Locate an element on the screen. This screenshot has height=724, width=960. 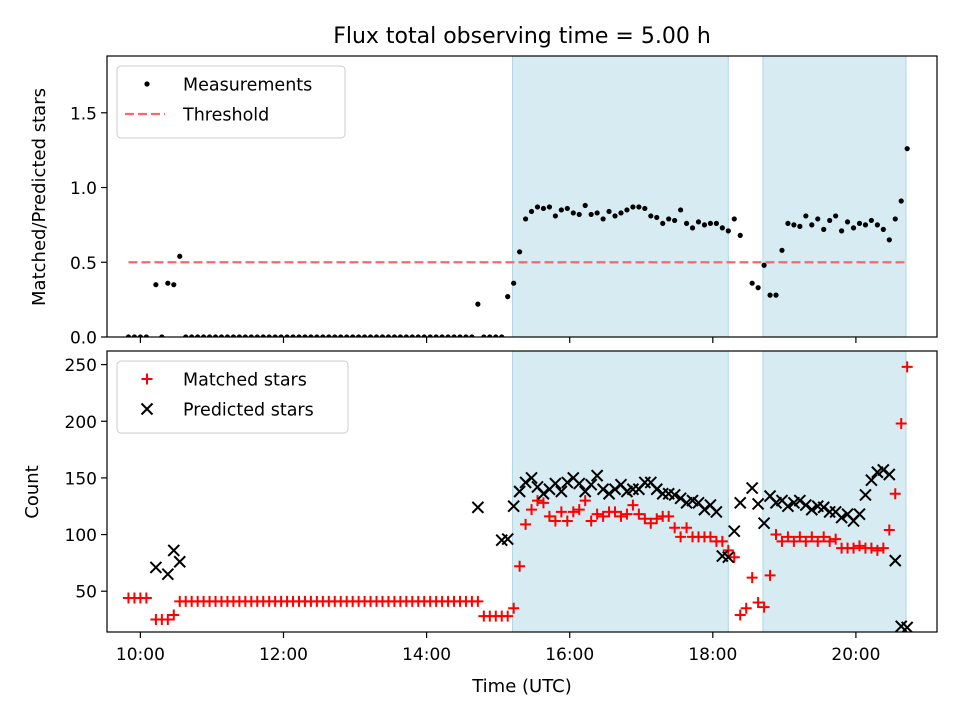
x-tick-label: 14:00 is located at coordinates (426, 655).